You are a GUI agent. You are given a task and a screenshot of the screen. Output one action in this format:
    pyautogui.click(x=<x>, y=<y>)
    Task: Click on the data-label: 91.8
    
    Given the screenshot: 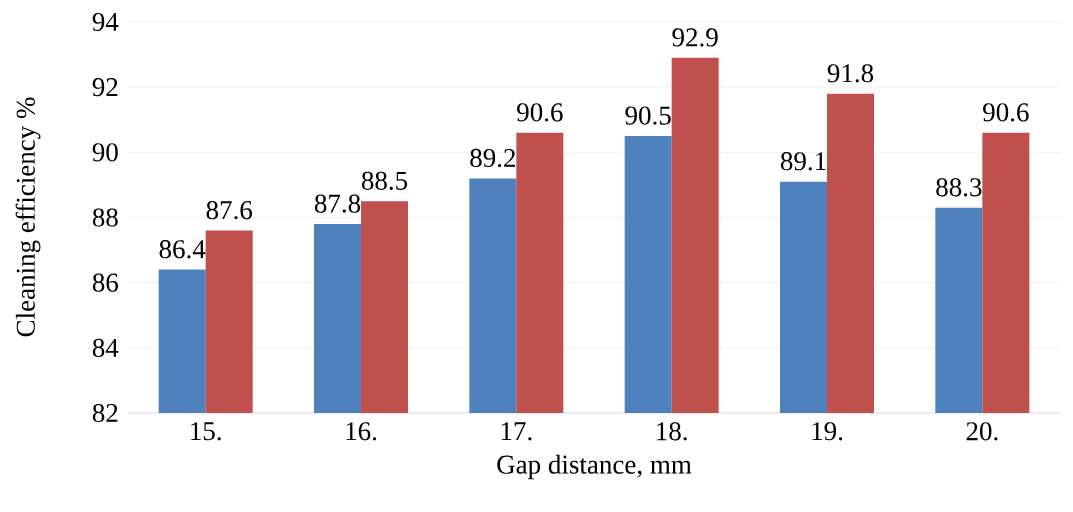 What is the action you would take?
    pyautogui.click(x=850, y=73)
    